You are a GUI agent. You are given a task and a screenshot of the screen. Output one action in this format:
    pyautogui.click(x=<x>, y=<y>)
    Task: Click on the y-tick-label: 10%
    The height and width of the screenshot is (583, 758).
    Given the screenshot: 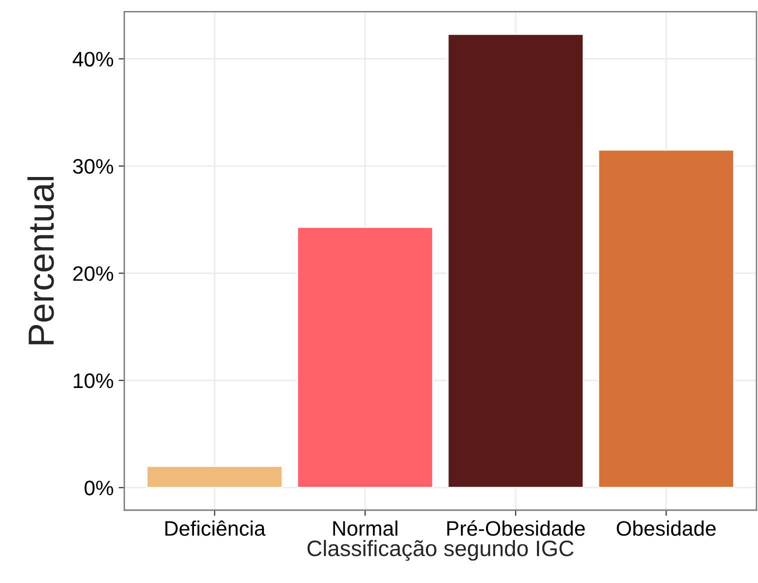 What is the action you would take?
    pyautogui.click(x=94, y=380)
    